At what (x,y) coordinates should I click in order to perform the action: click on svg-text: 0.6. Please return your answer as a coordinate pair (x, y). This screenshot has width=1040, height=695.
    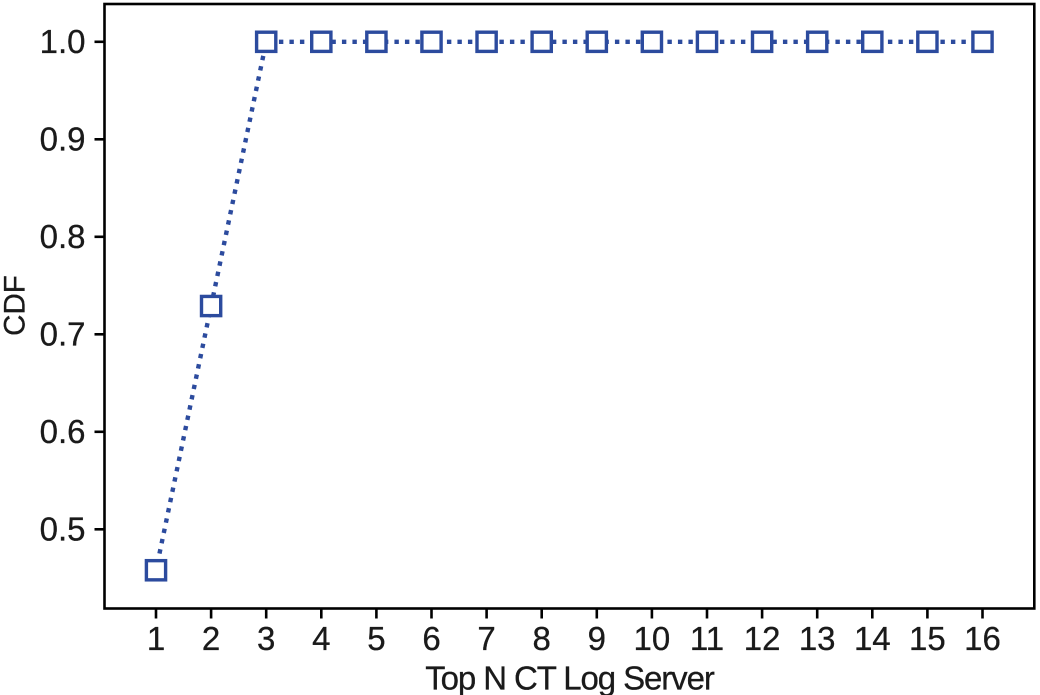
    Looking at the image, I should click on (63, 431).